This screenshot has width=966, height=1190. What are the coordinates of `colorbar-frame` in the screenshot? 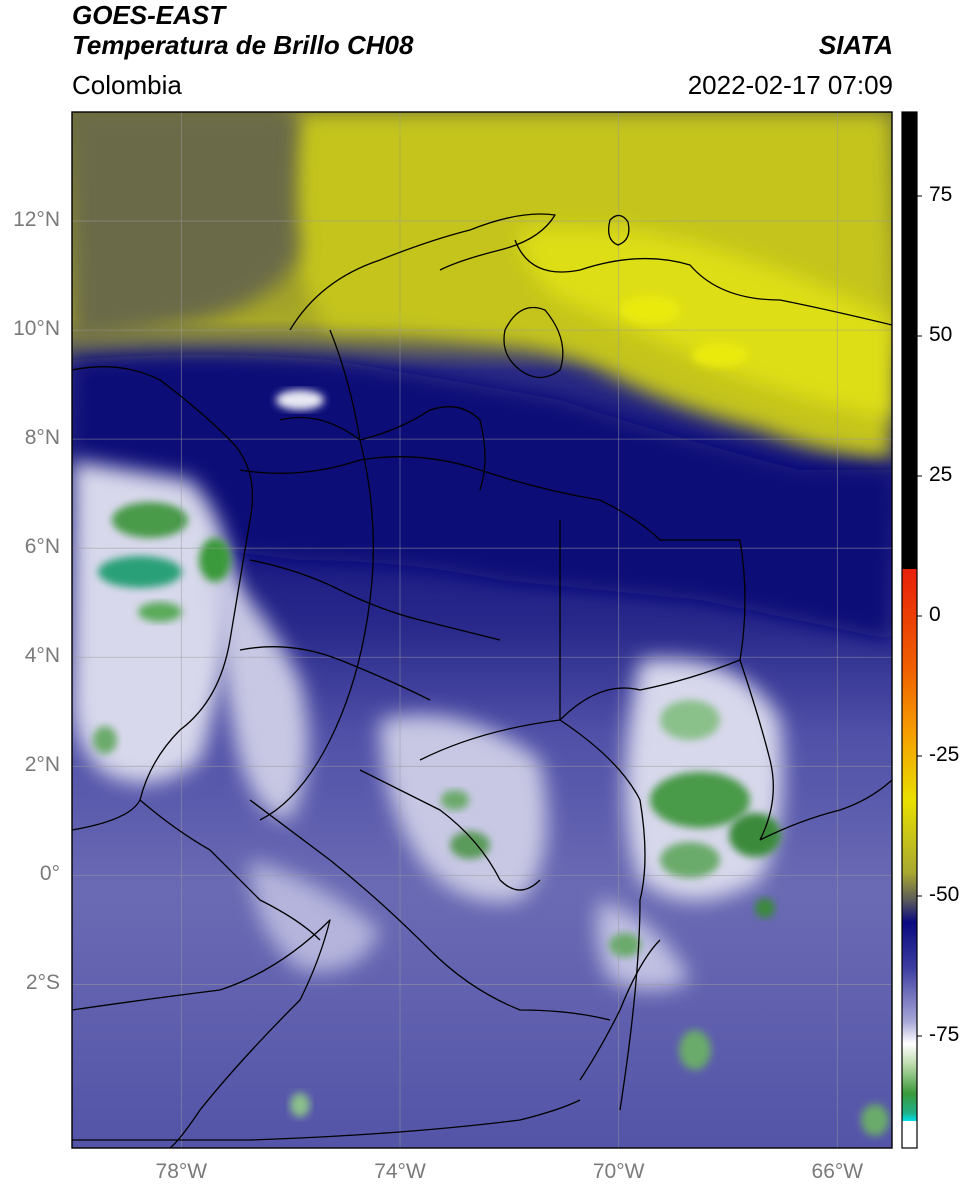 It's located at (909, 630).